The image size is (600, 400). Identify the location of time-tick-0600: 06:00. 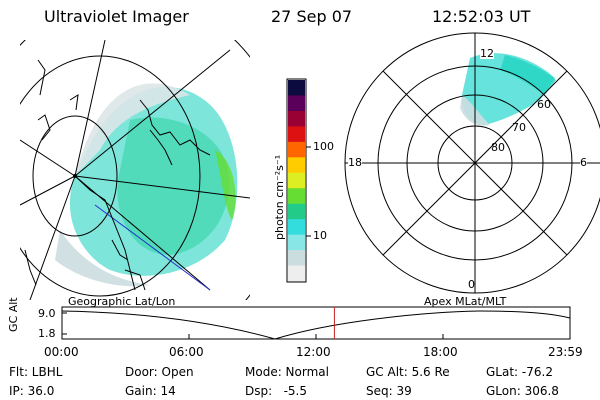
(186, 352).